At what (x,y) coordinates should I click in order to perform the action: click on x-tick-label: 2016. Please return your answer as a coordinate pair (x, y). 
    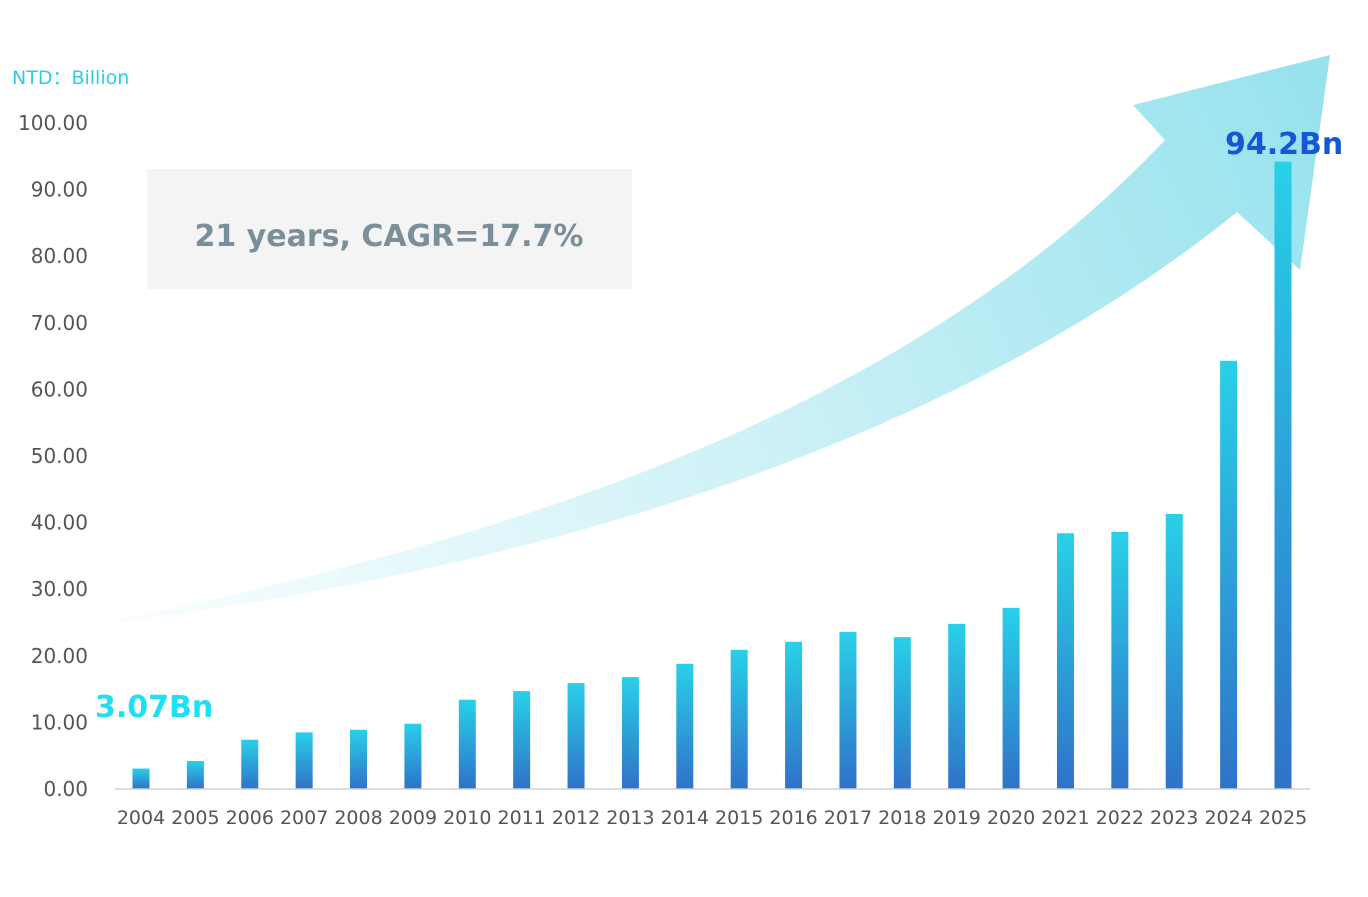
    Looking at the image, I should click on (793, 818).